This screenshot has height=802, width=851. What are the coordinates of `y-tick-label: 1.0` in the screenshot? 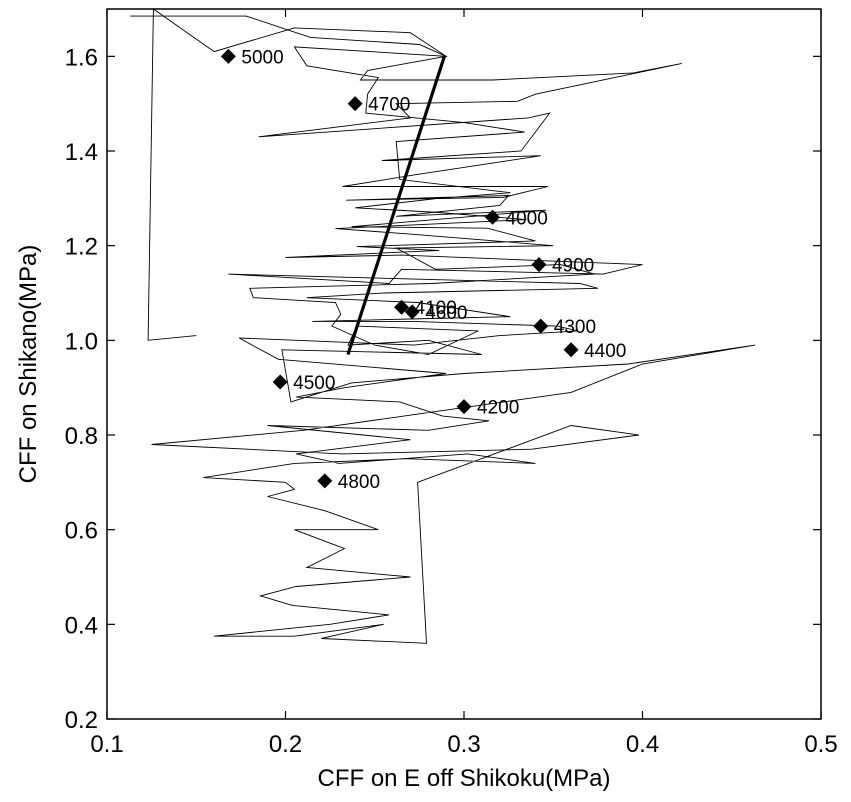 It's located at (81, 341).